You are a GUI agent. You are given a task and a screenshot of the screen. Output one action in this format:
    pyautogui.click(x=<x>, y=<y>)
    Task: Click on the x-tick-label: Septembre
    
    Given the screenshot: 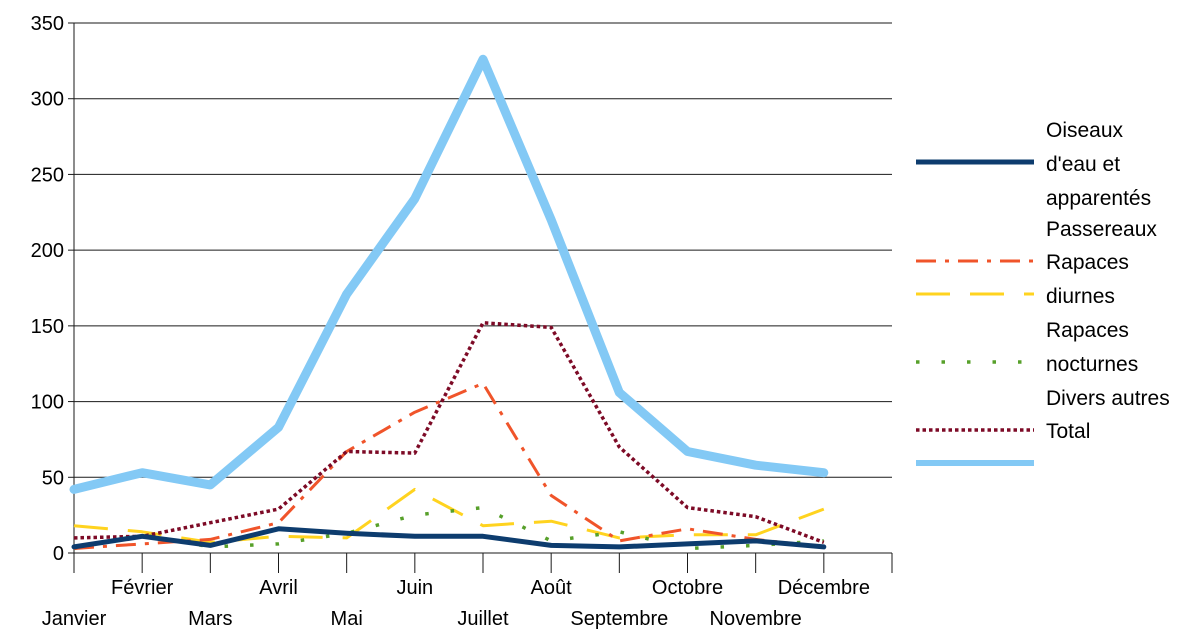 What is the action you would take?
    pyautogui.click(x=619, y=619)
    